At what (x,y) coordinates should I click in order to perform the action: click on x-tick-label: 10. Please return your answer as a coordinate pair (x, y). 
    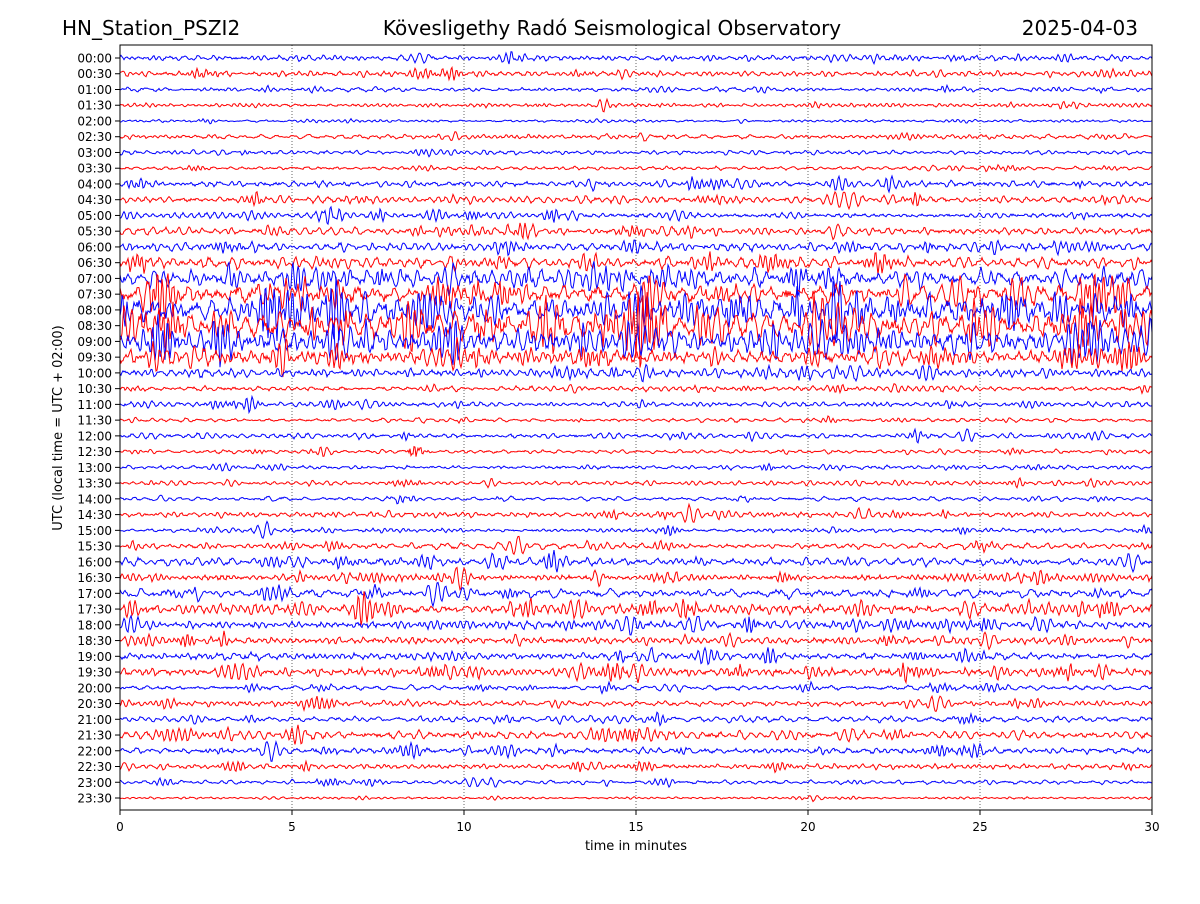
    Looking at the image, I should click on (463, 827).